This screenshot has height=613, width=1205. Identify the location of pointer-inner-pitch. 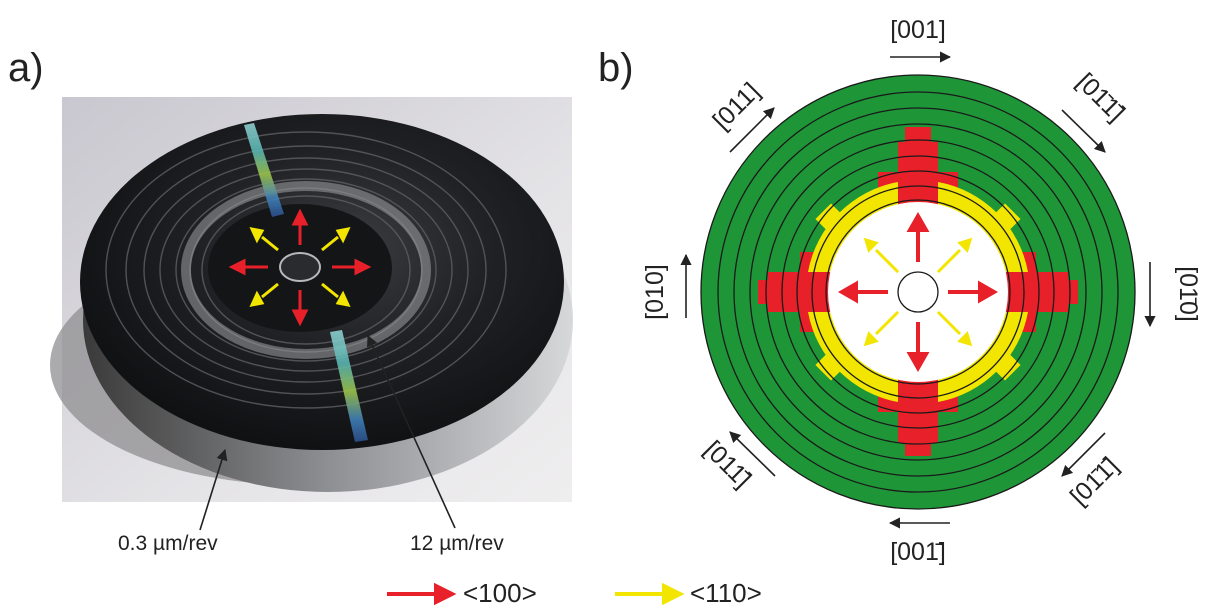
(213, 489).